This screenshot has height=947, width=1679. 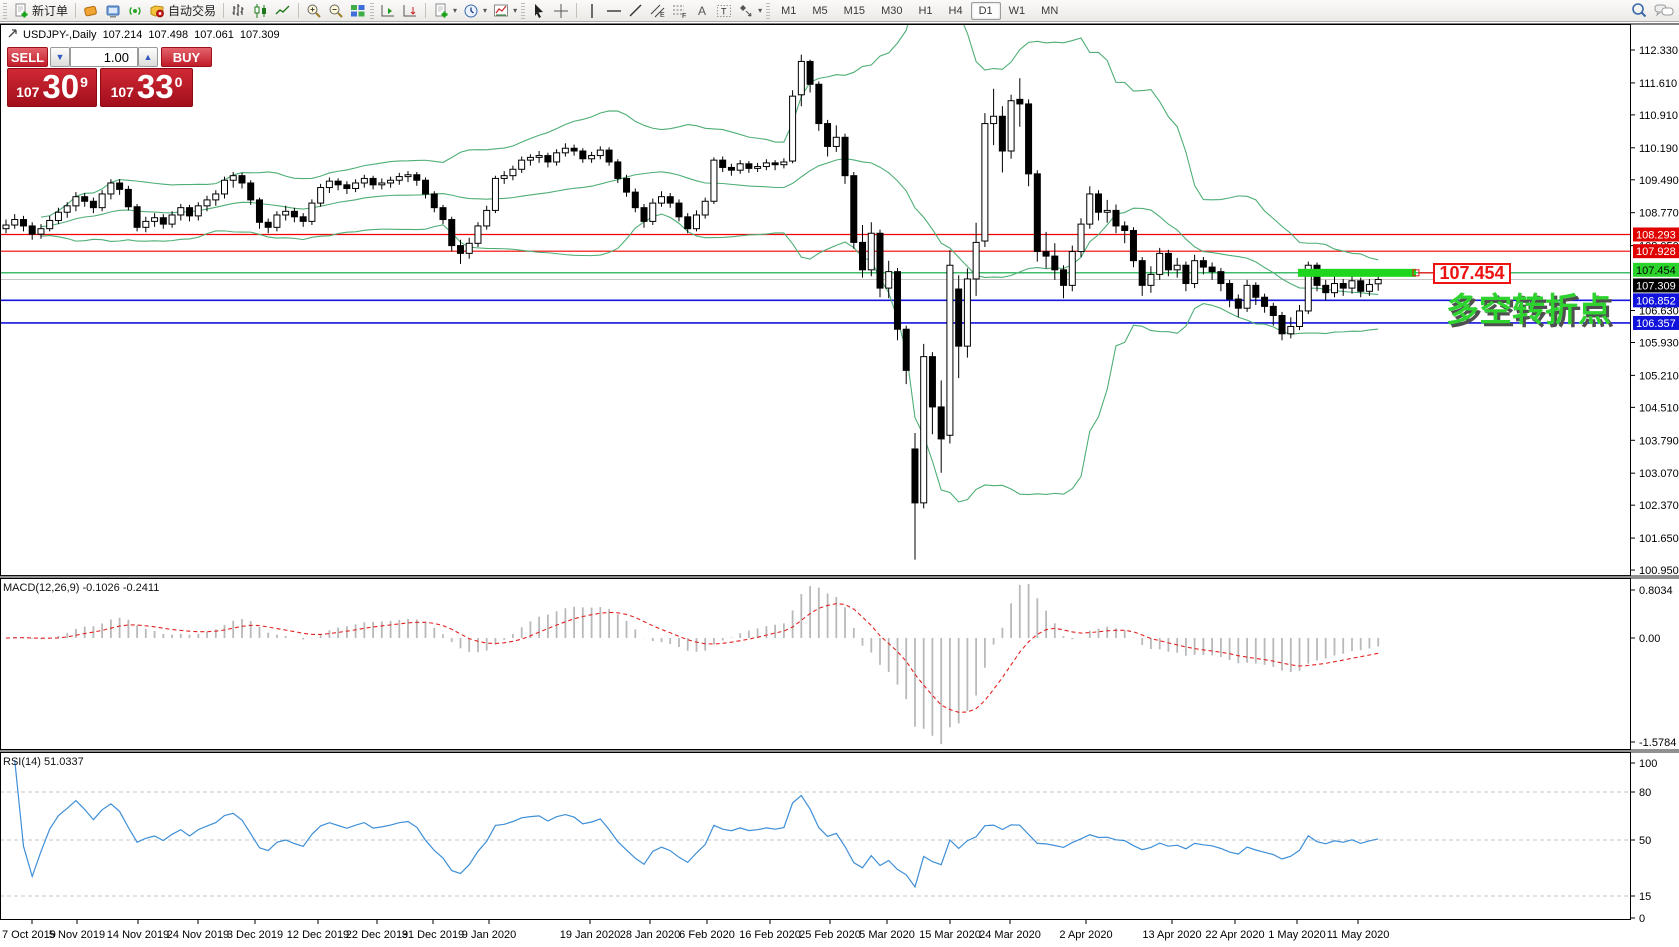 What do you see at coordinates (1659, 474) in the screenshot?
I see `svg-text: 103.070` at bounding box center [1659, 474].